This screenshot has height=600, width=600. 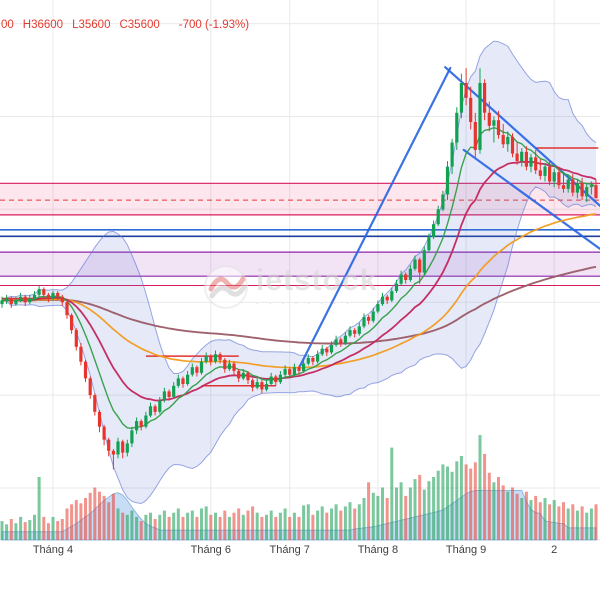 I want to click on x-axis-label: Tháng 4, so click(x=53, y=550).